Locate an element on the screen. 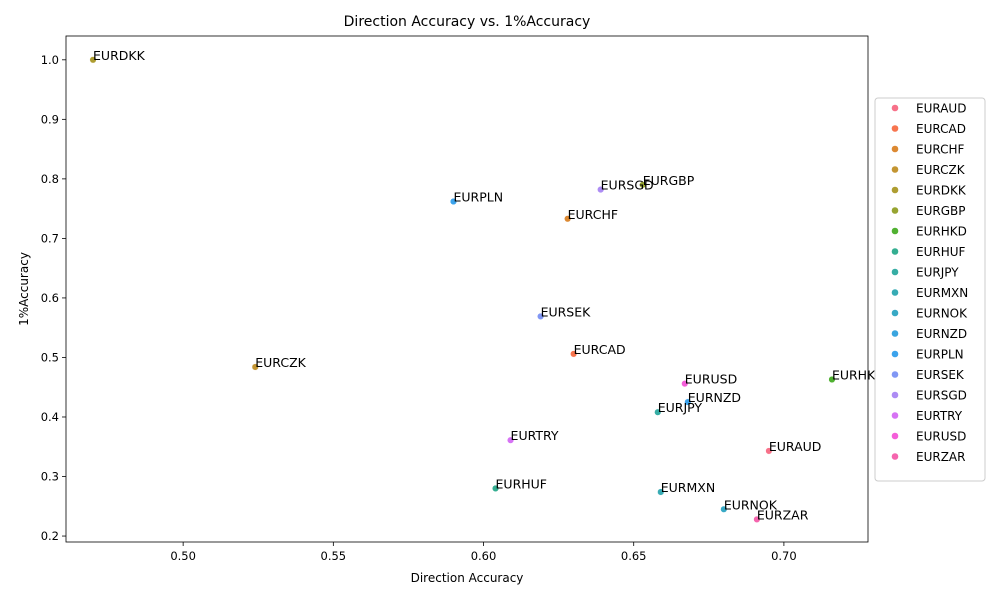 Image resolution: width=1000 pixels, height=600 pixels. x-axis: 0.50 0.55 0.60 0.65 0.70 is located at coordinates (483, 552).